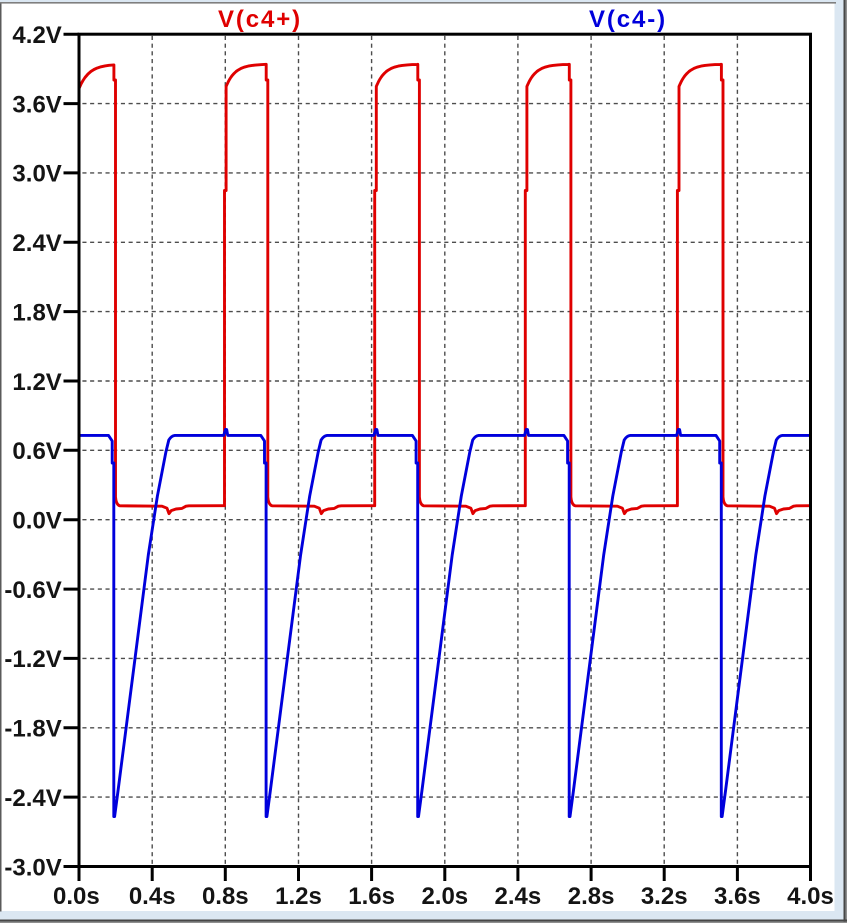  I want to click on svg-text: 1.8V, so click(36, 312).